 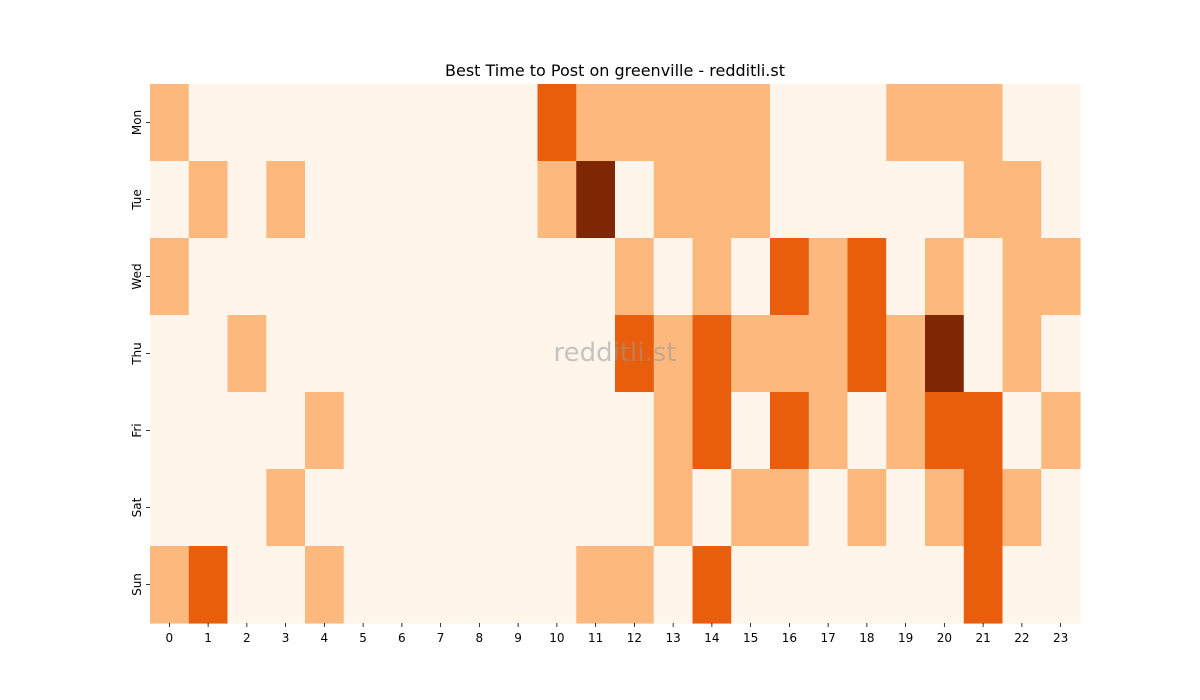 I want to click on x-tick-label: 18, so click(x=866, y=638).